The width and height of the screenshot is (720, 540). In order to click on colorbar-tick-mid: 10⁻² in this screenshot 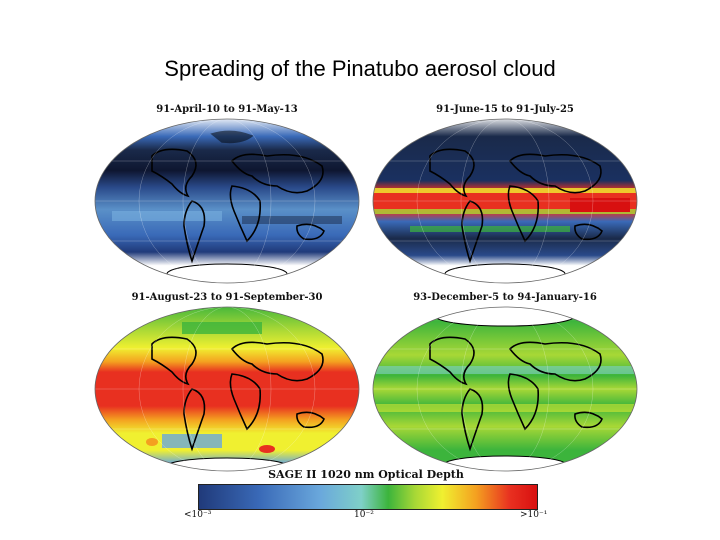, I will do `click(364, 515)`.